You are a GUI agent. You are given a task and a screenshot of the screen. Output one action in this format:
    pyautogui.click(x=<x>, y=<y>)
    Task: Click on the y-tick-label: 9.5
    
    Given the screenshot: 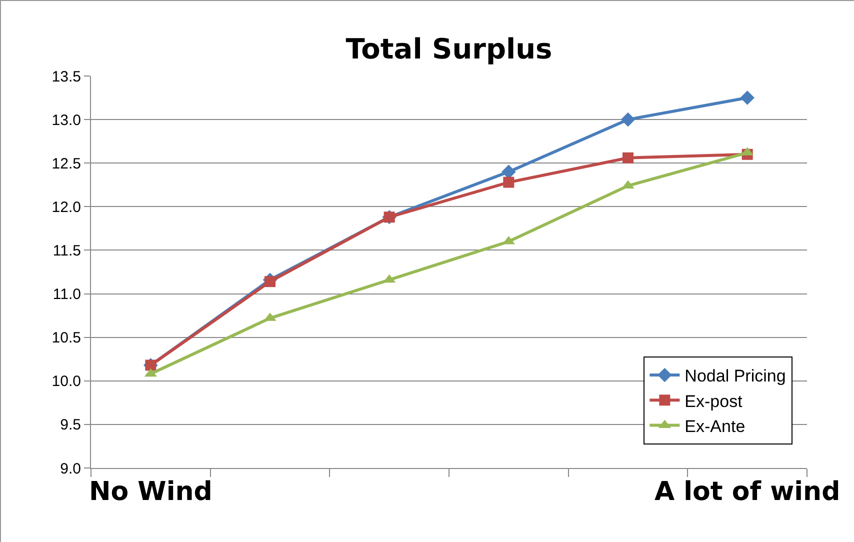 What is the action you would take?
    pyautogui.click(x=70, y=425)
    